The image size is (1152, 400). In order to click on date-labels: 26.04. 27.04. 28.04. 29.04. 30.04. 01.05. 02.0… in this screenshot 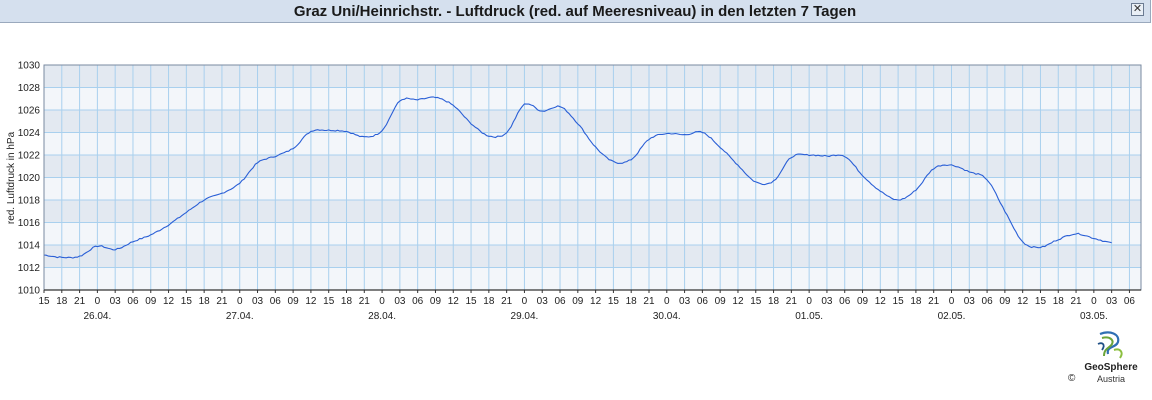, I will do `click(595, 316)`.